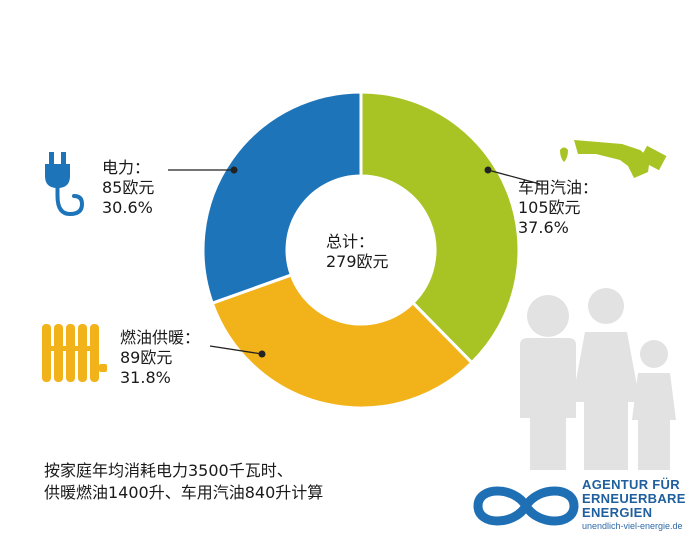 The width and height of the screenshot is (700, 544). What do you see at coordinates (145, 377) in the screenshot?
I see `slice-percent-heating: 31.8%` at bounding box center [145, 377].